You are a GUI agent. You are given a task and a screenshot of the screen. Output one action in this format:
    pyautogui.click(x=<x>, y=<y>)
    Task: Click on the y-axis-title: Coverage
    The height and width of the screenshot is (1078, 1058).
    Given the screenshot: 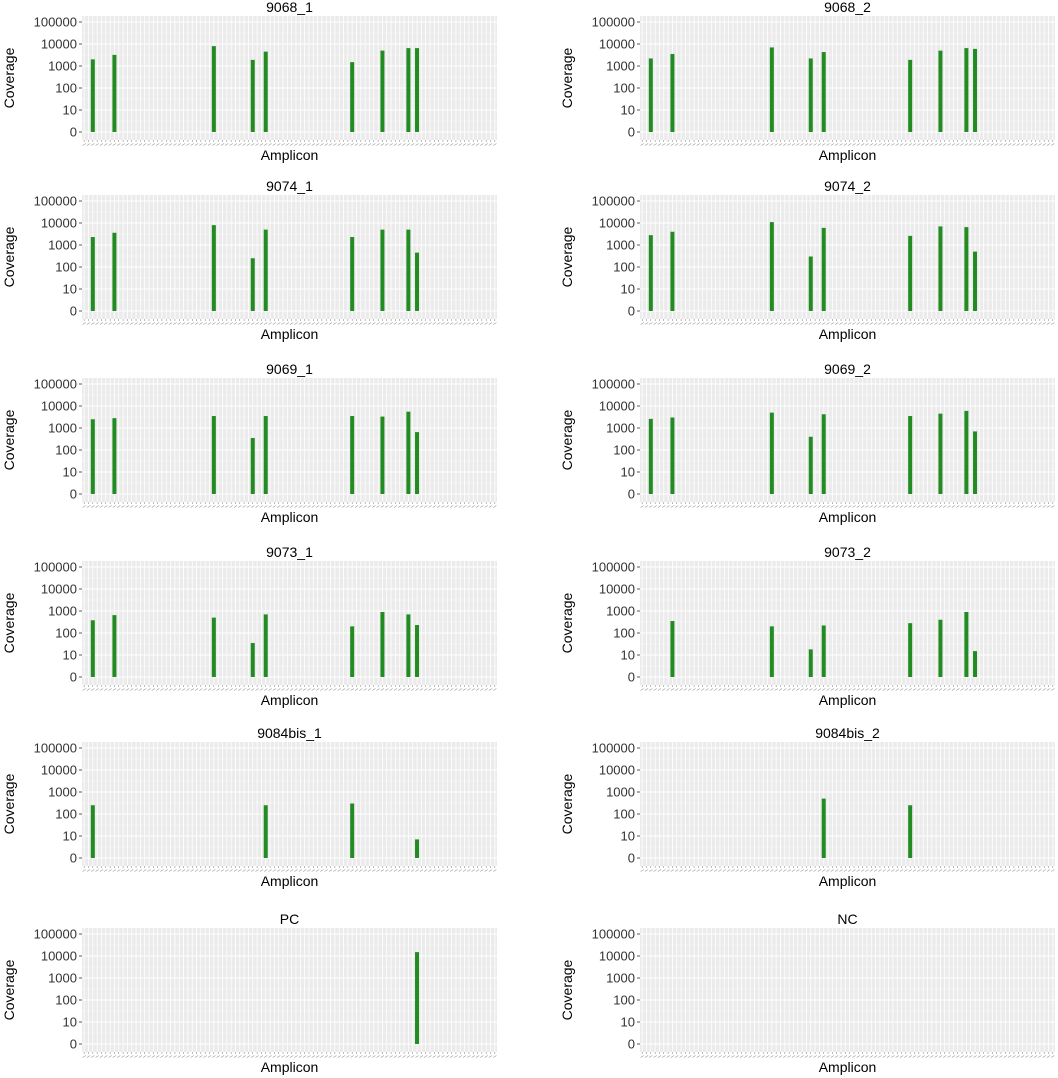 What is the action you would take?
    pyautogui.click(x=9, y=77)
    